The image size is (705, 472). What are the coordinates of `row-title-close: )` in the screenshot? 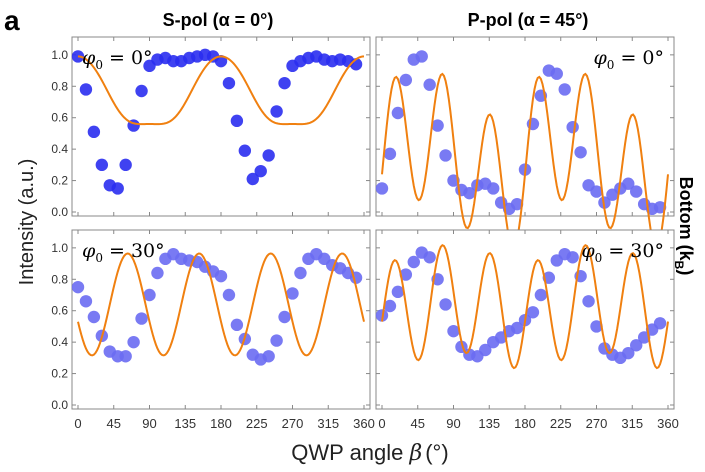 It's located at (686, 272).